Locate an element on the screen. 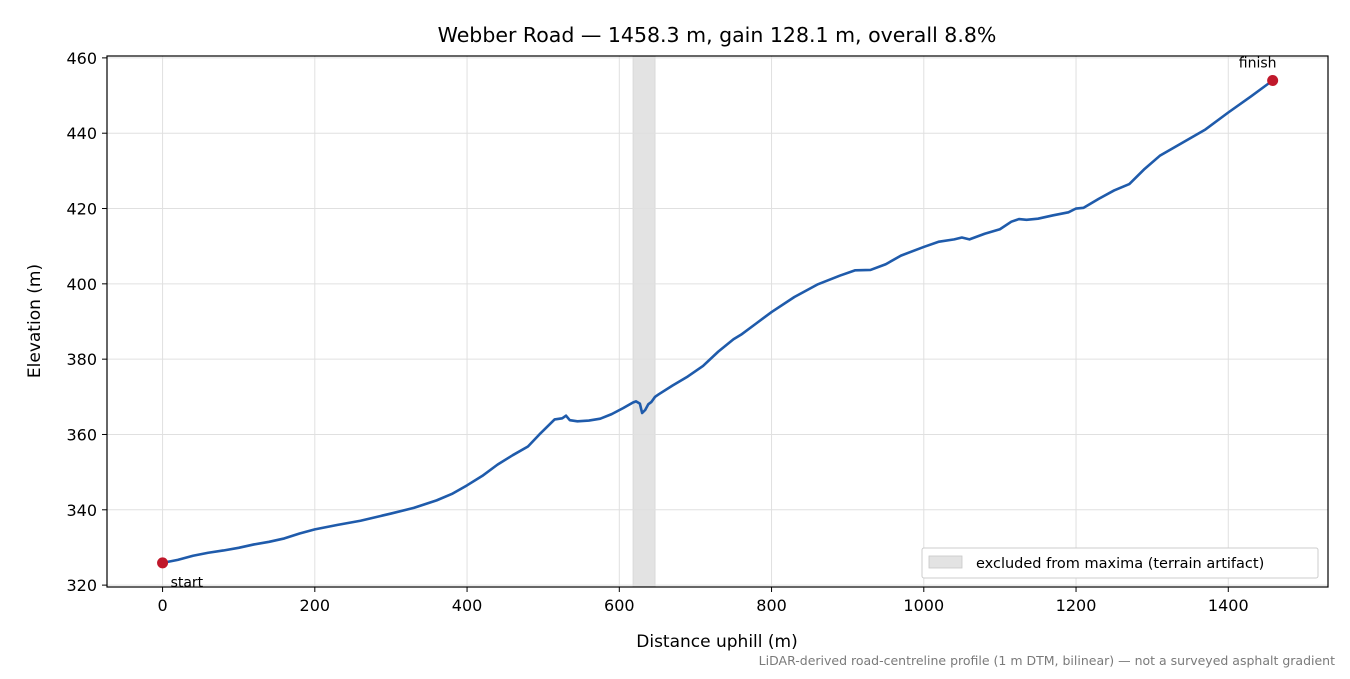 Image resolution: width=1350 pixels, height=679 pixels. y-tick-label: 380 is located at coordinates (81, 359).